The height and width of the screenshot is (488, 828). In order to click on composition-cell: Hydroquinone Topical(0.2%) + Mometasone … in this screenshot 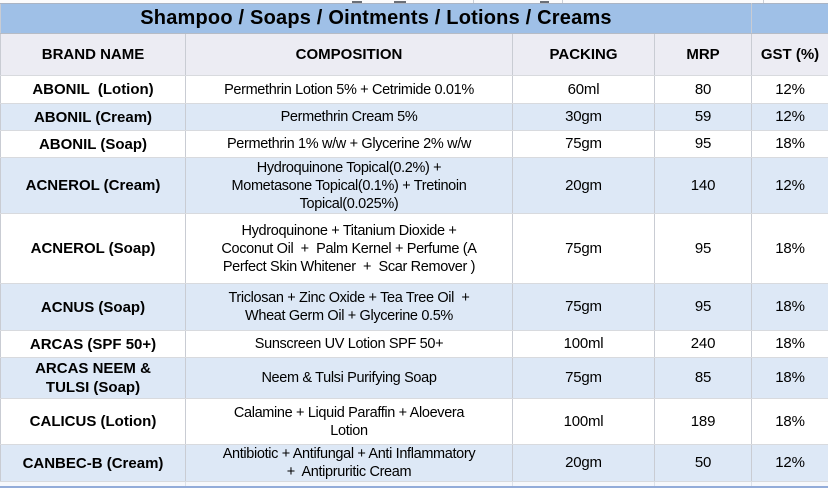, I will do `click(349, 185)`.